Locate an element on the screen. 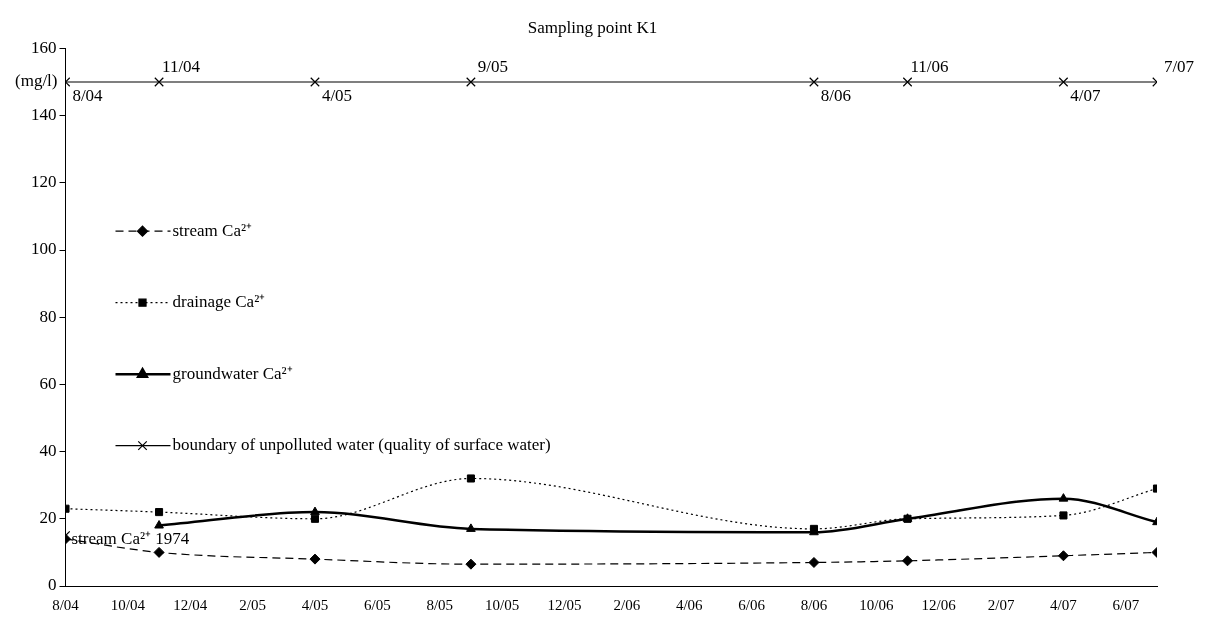 This screenshot has width=1205, height=626. y-tick-label: 120 is located at coordinates (44, 182).